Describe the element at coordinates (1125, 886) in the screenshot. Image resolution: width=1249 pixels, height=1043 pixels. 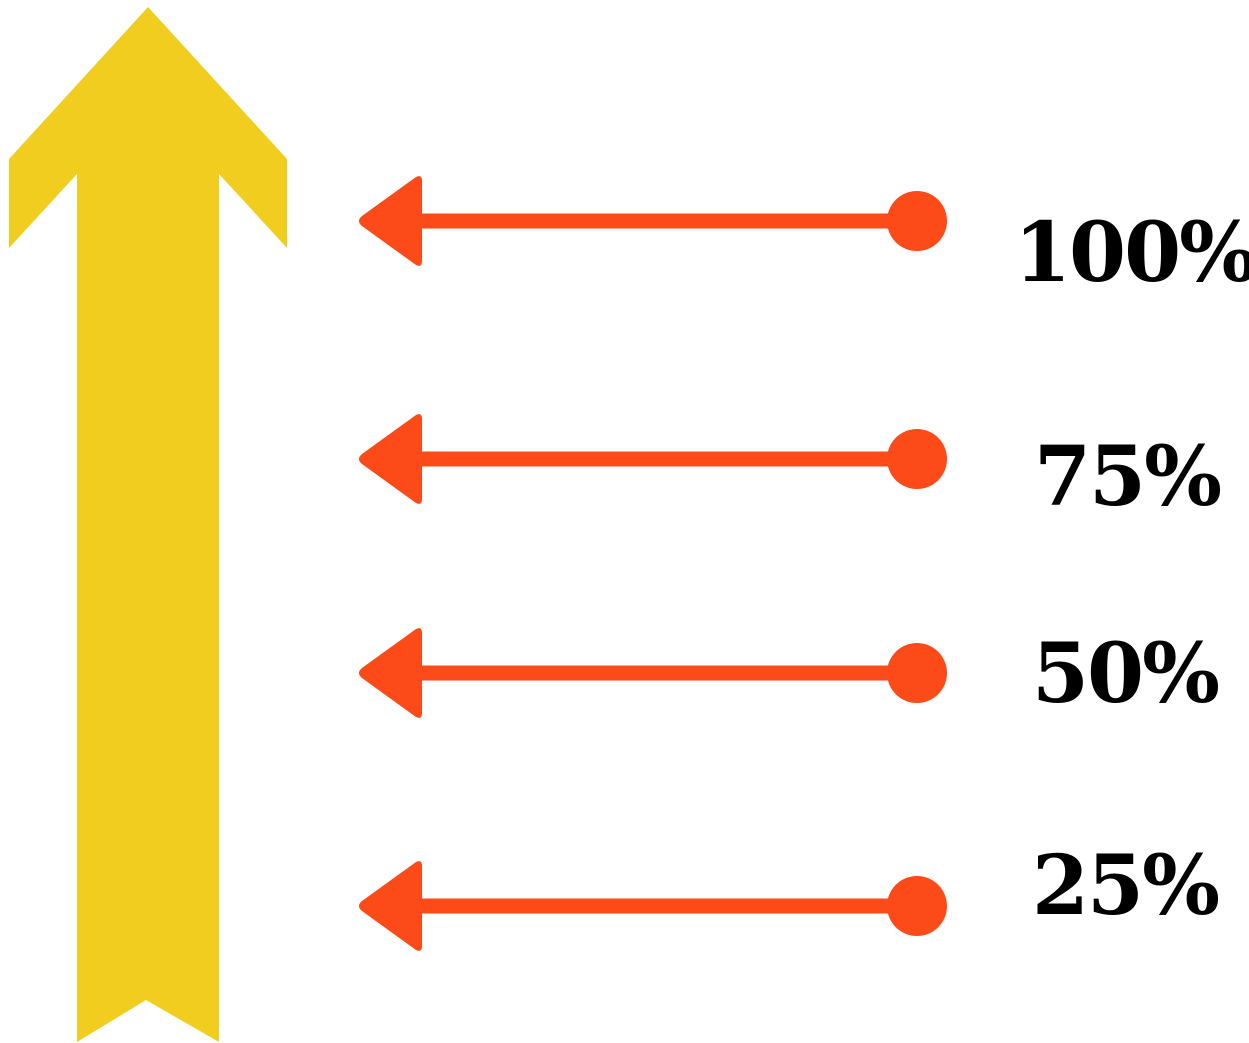
I see `level-label: 25%` at that location.